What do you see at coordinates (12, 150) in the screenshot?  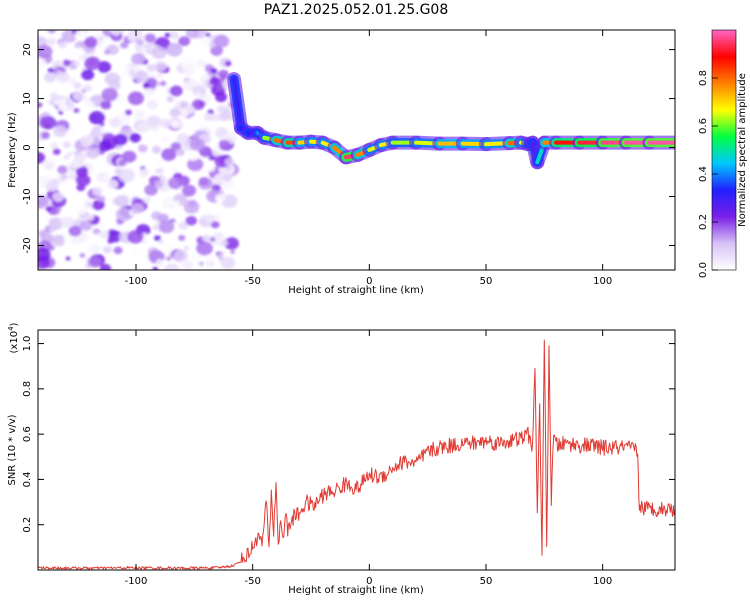 I see `spectrogram-y-label: Frequency (Hz)` at bounding box center [12, 150].